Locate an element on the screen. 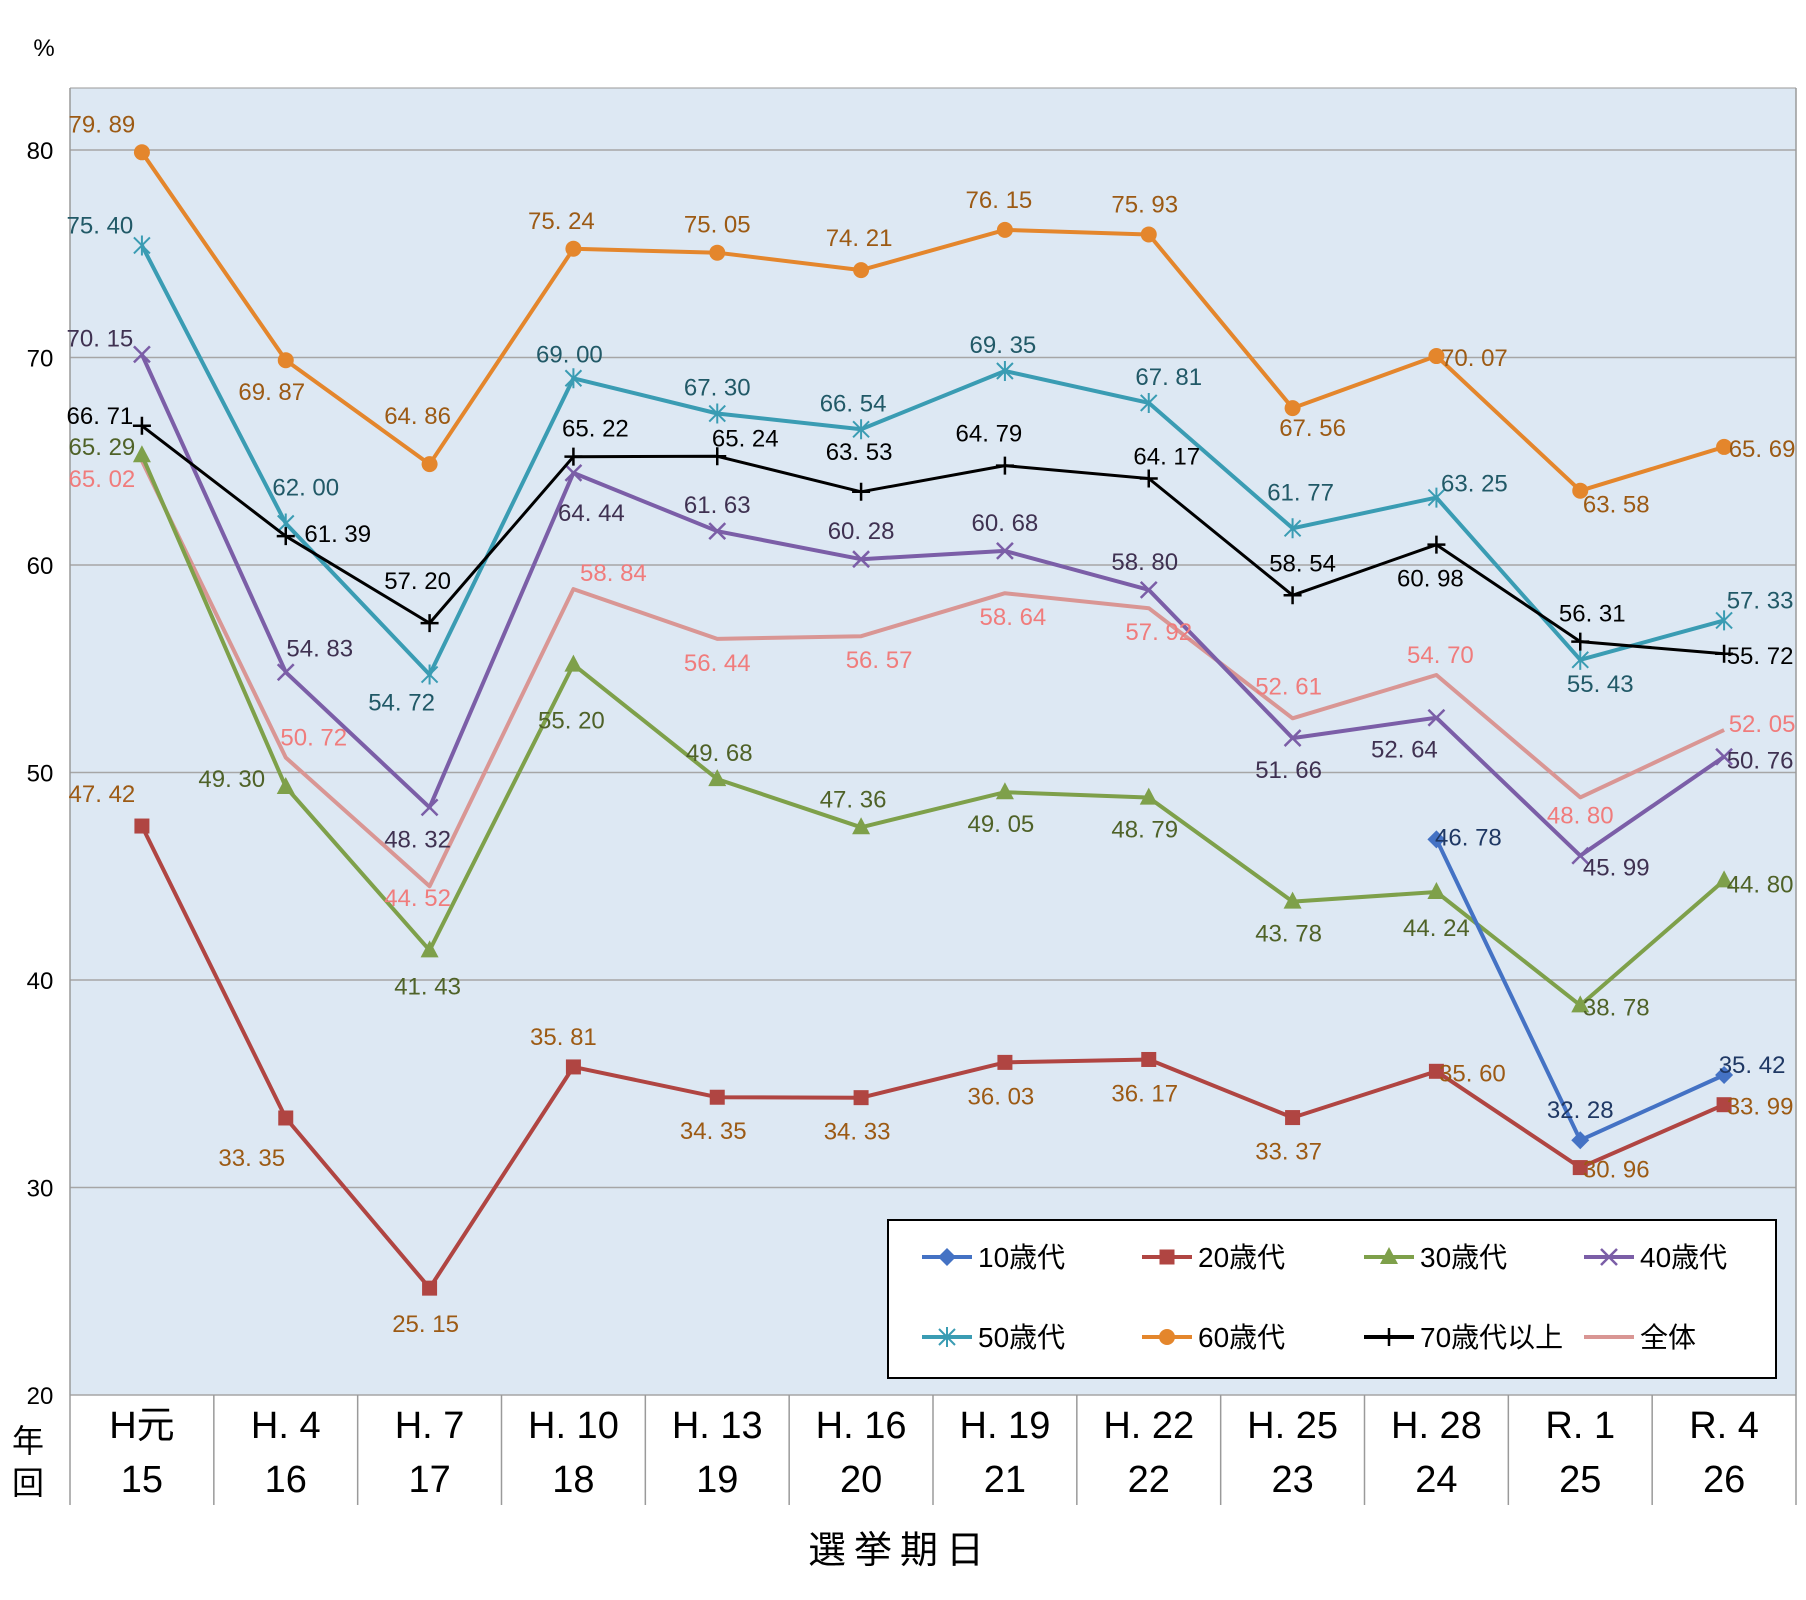 This screenshot has width=1806, height=1600. legend-item-20歳代: 20歳代 is located at coordinates (1213, 1257).